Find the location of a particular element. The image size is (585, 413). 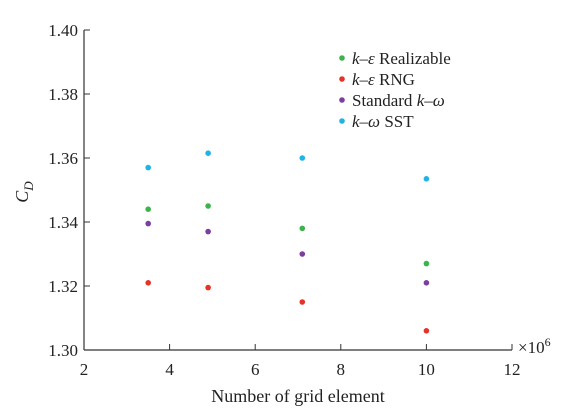

legend-label: k–ε Realizable is located at coordinates (401, 58).